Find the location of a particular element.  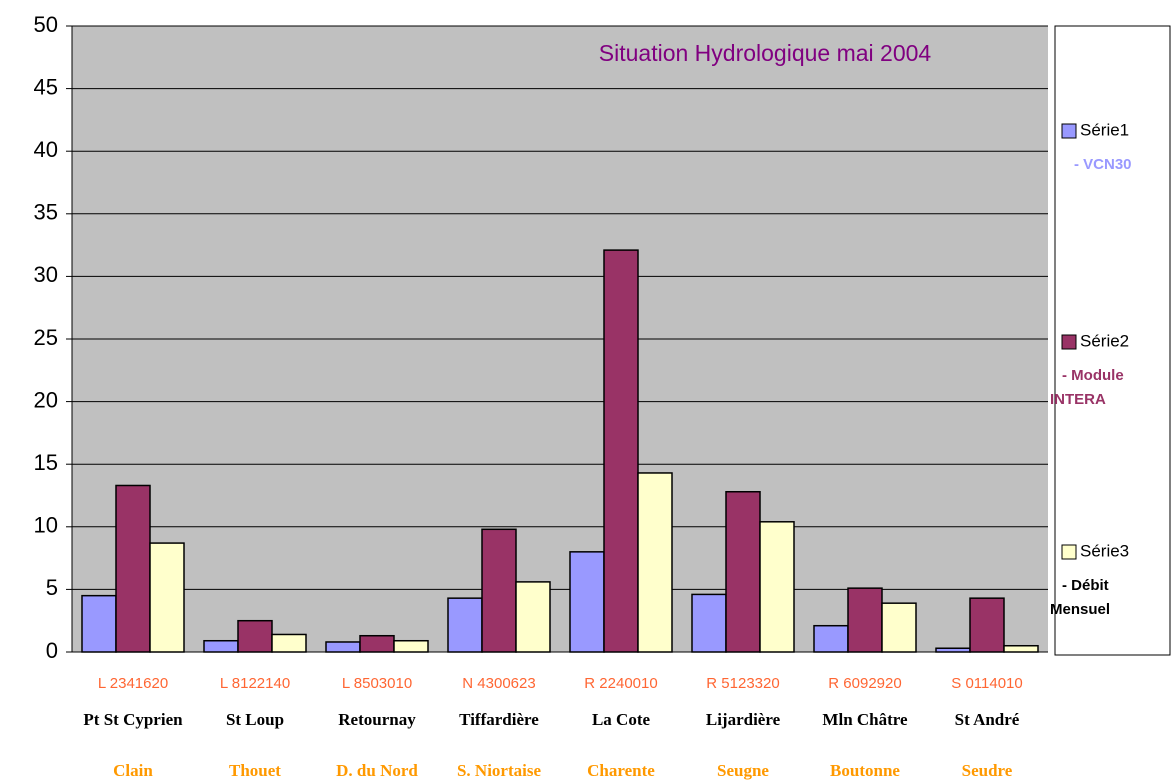

y-tick-label: 30 is located at coordinates (46, 274).